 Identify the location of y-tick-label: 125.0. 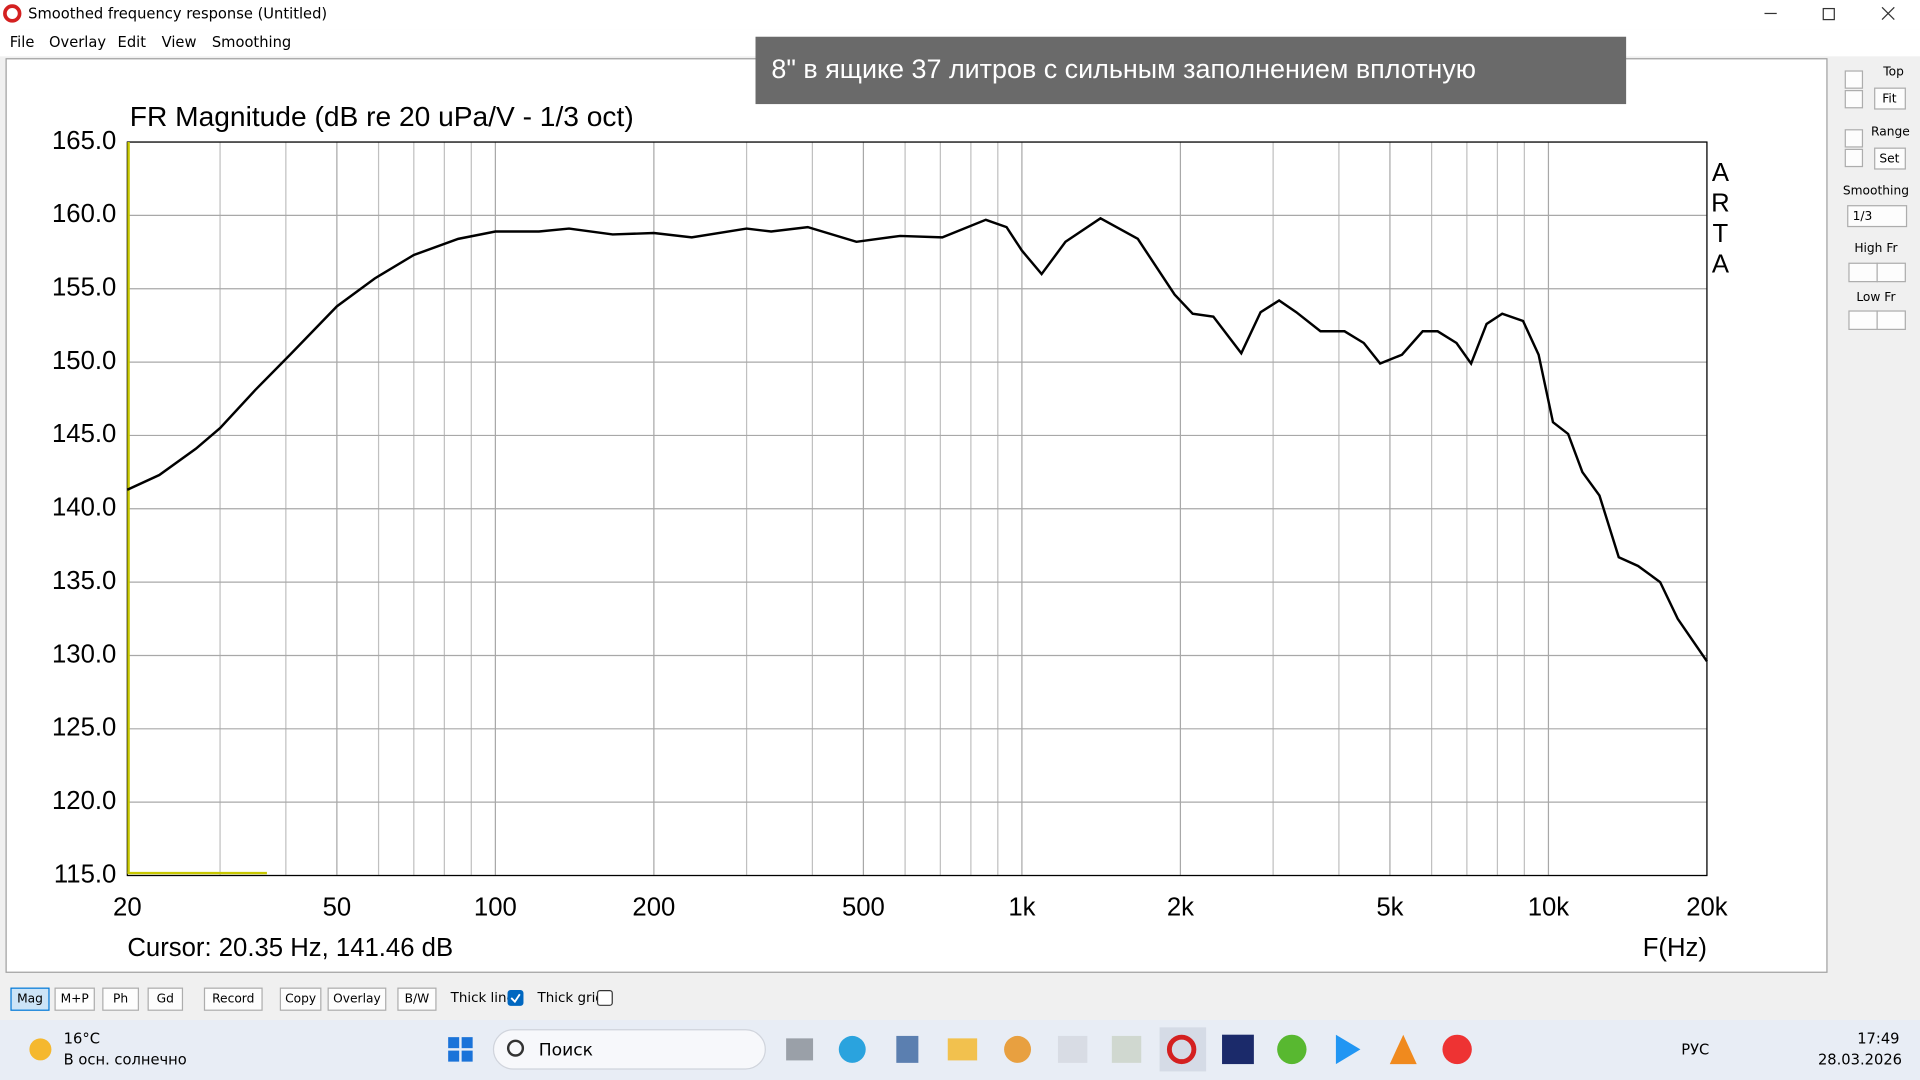
(84, 728).